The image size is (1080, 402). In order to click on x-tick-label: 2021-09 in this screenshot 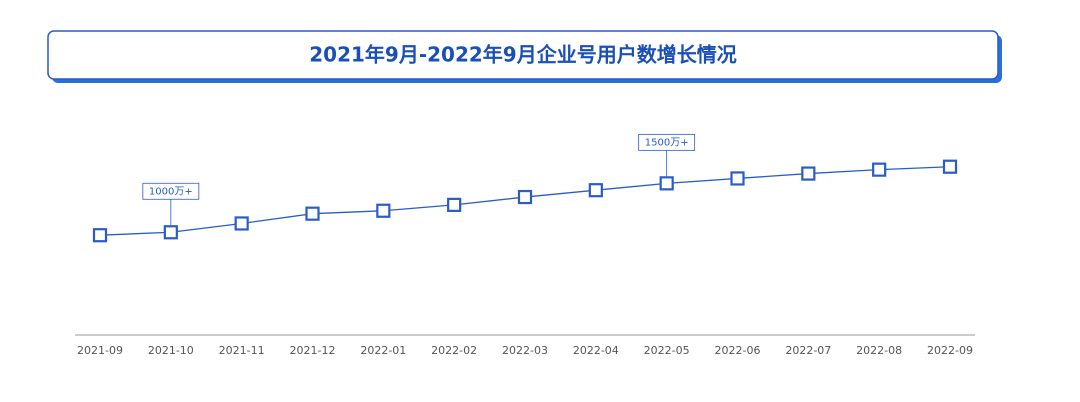, I will do `click(100, 350)`.